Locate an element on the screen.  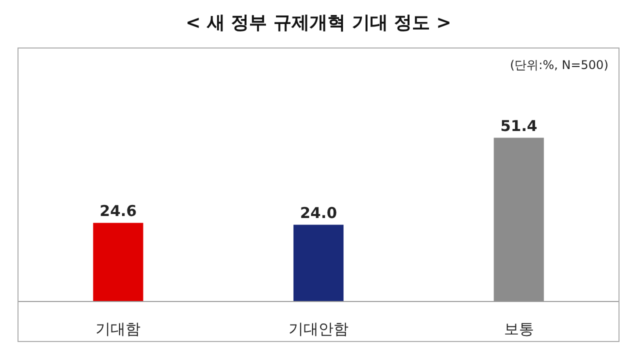
data-label: 24.6 is located at coordinates (118, 211).